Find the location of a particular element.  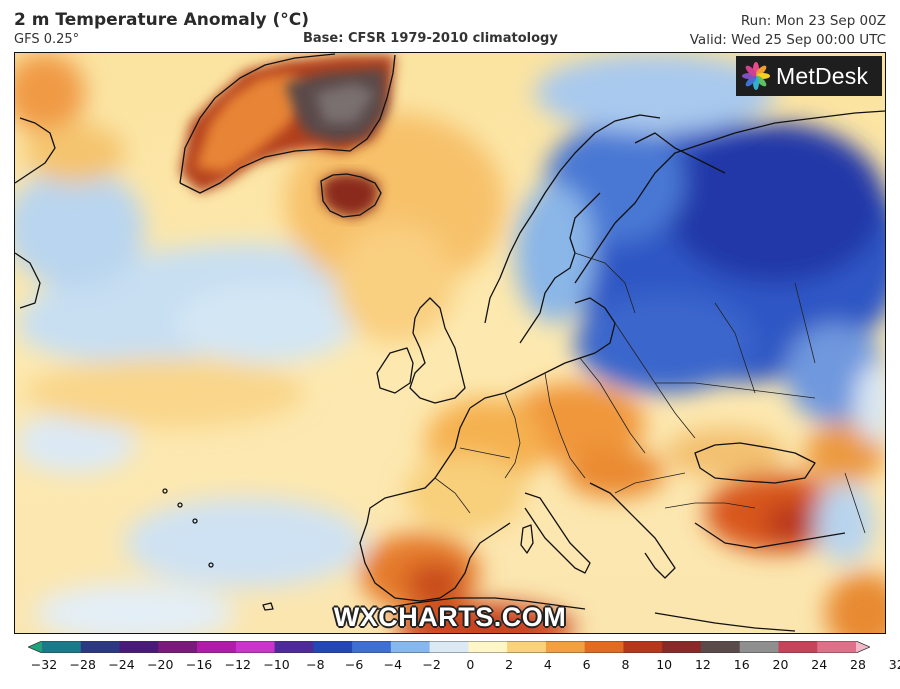

colorbar-tick-label: 8 is located at coordinates (625, 664).